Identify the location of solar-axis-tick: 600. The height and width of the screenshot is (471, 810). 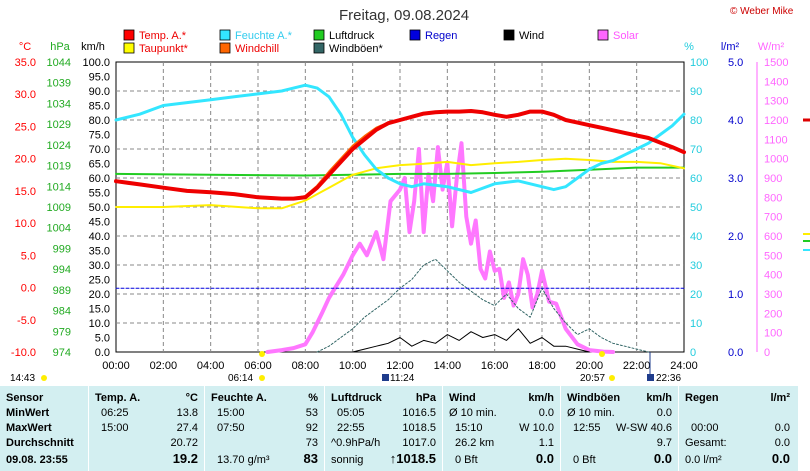
(773, 237).